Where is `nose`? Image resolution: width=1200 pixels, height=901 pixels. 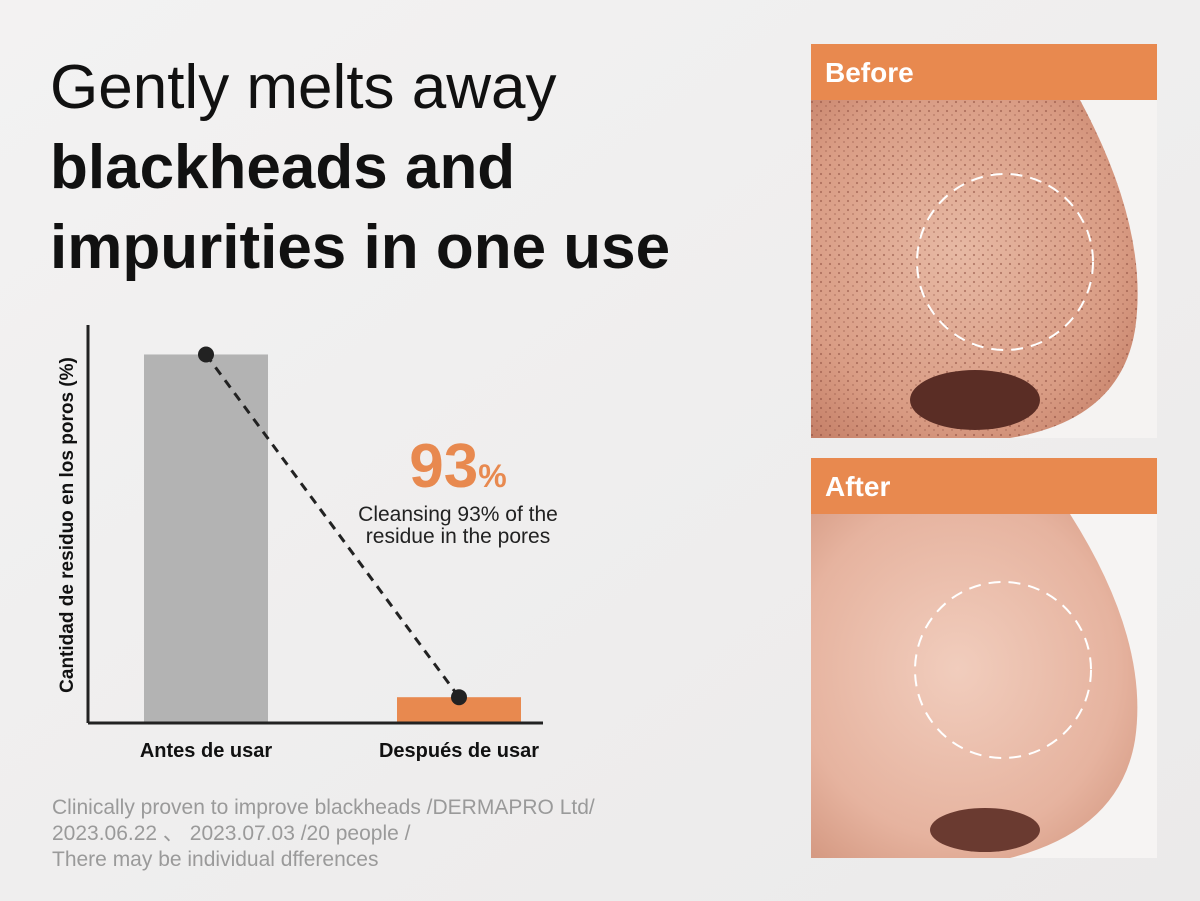
nose is located at coordinates (974, 686).